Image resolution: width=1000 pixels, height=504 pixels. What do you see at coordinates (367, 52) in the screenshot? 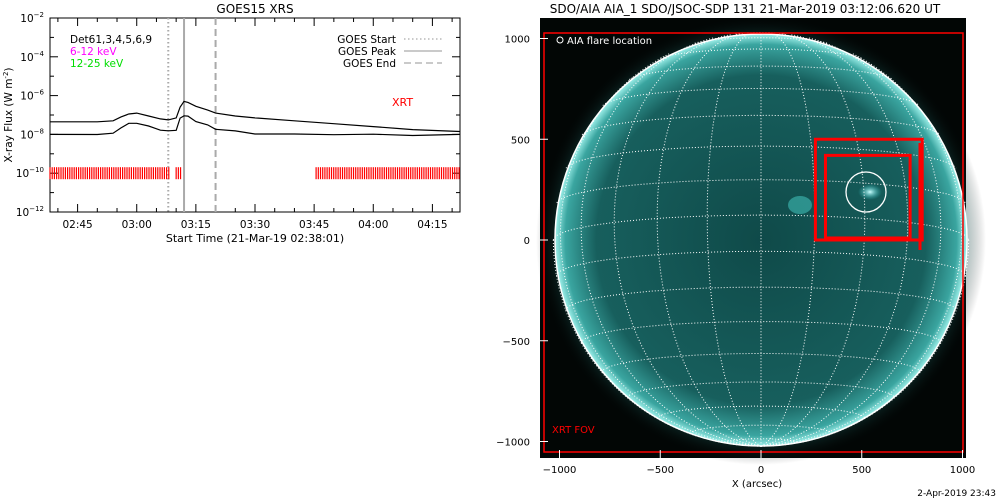
I see `legend-label: GOES Peak` at bounding box center [367, 52].